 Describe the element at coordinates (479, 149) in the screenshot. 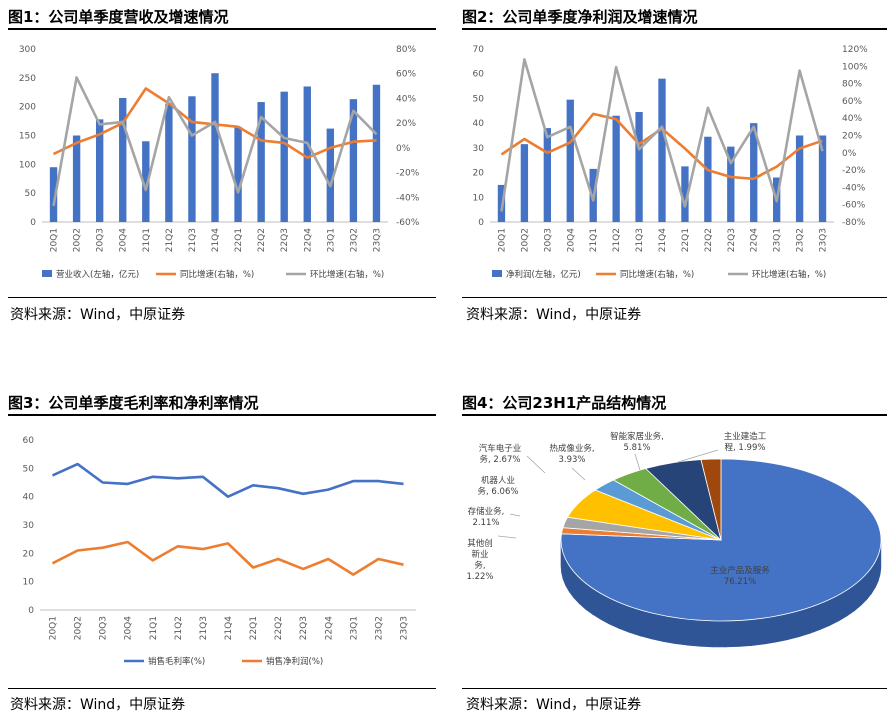

I see `left-tick-label: 30` at that location.